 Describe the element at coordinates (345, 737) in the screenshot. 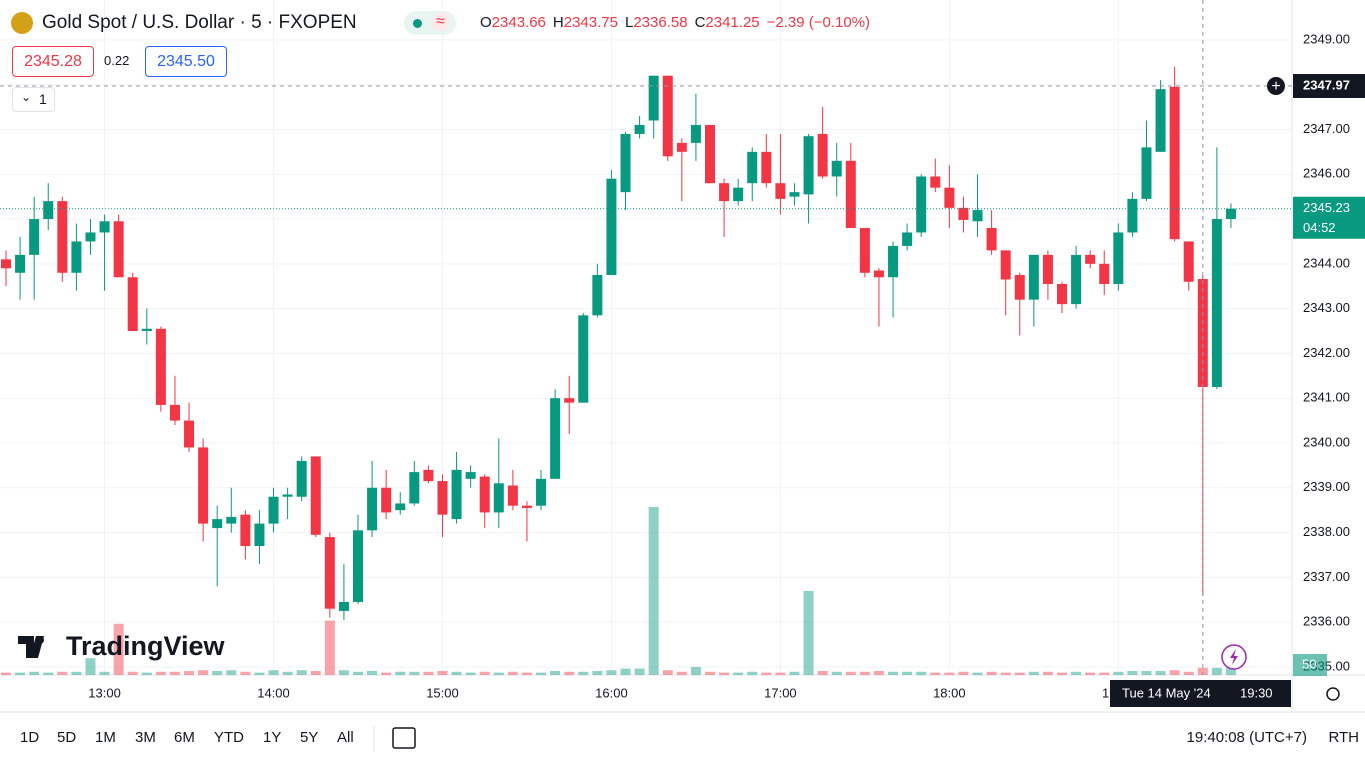

I see `timeframe-button: All` at that location.